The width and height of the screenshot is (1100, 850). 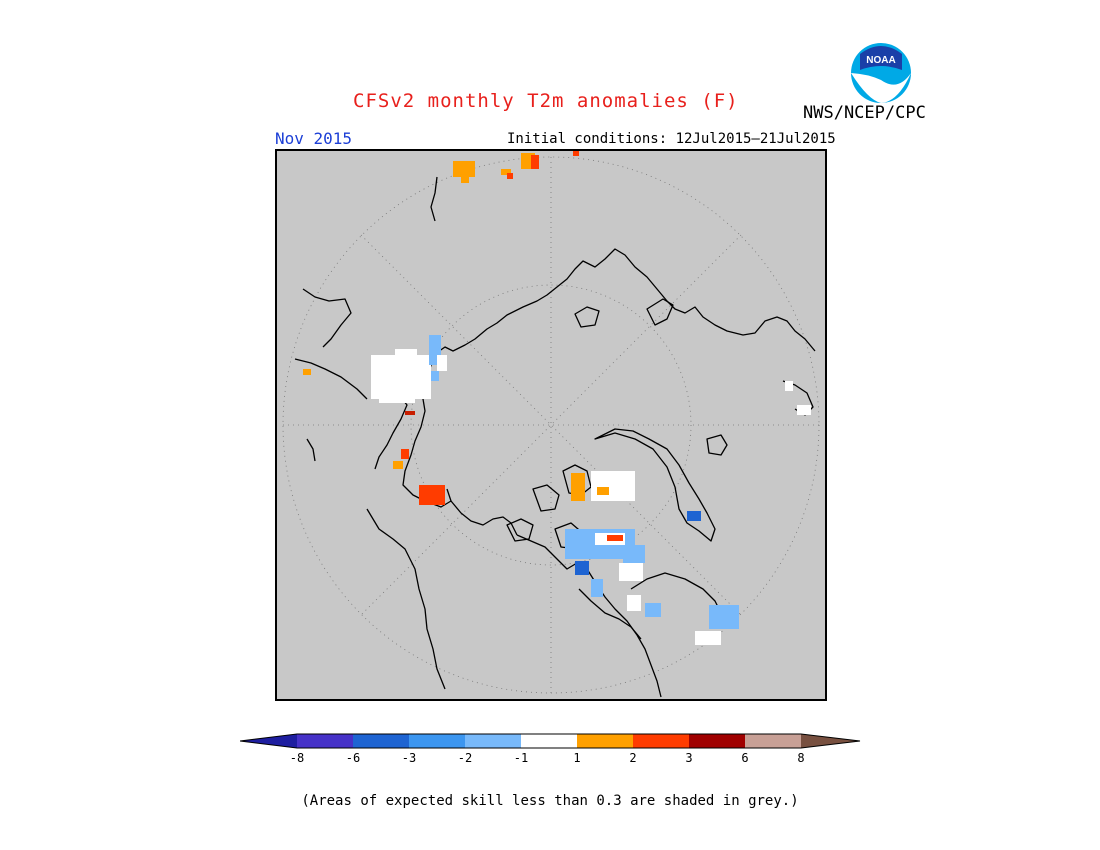 I want to click on coastline-japan, so click(x=311, y=450).